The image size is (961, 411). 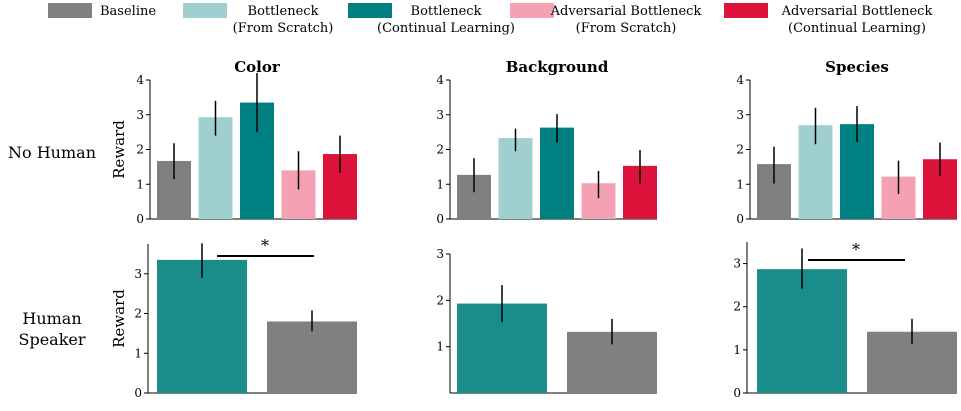 What do you see at coordinates (51, 318) in the screenshot?
I see `row-label-human: Human` at bounding box center [51, 318].